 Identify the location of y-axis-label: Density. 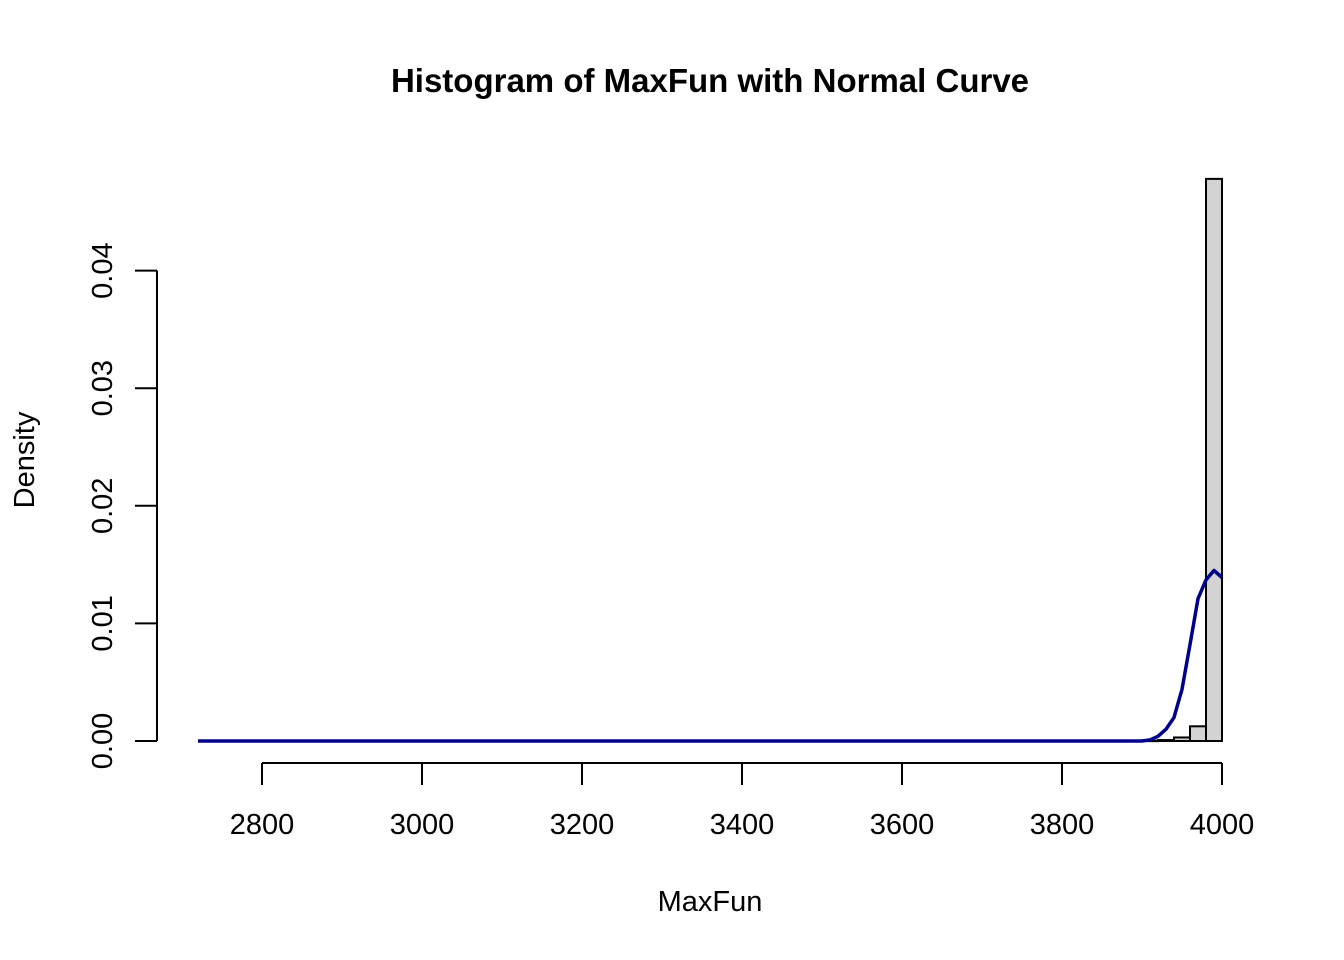
(25, 459).